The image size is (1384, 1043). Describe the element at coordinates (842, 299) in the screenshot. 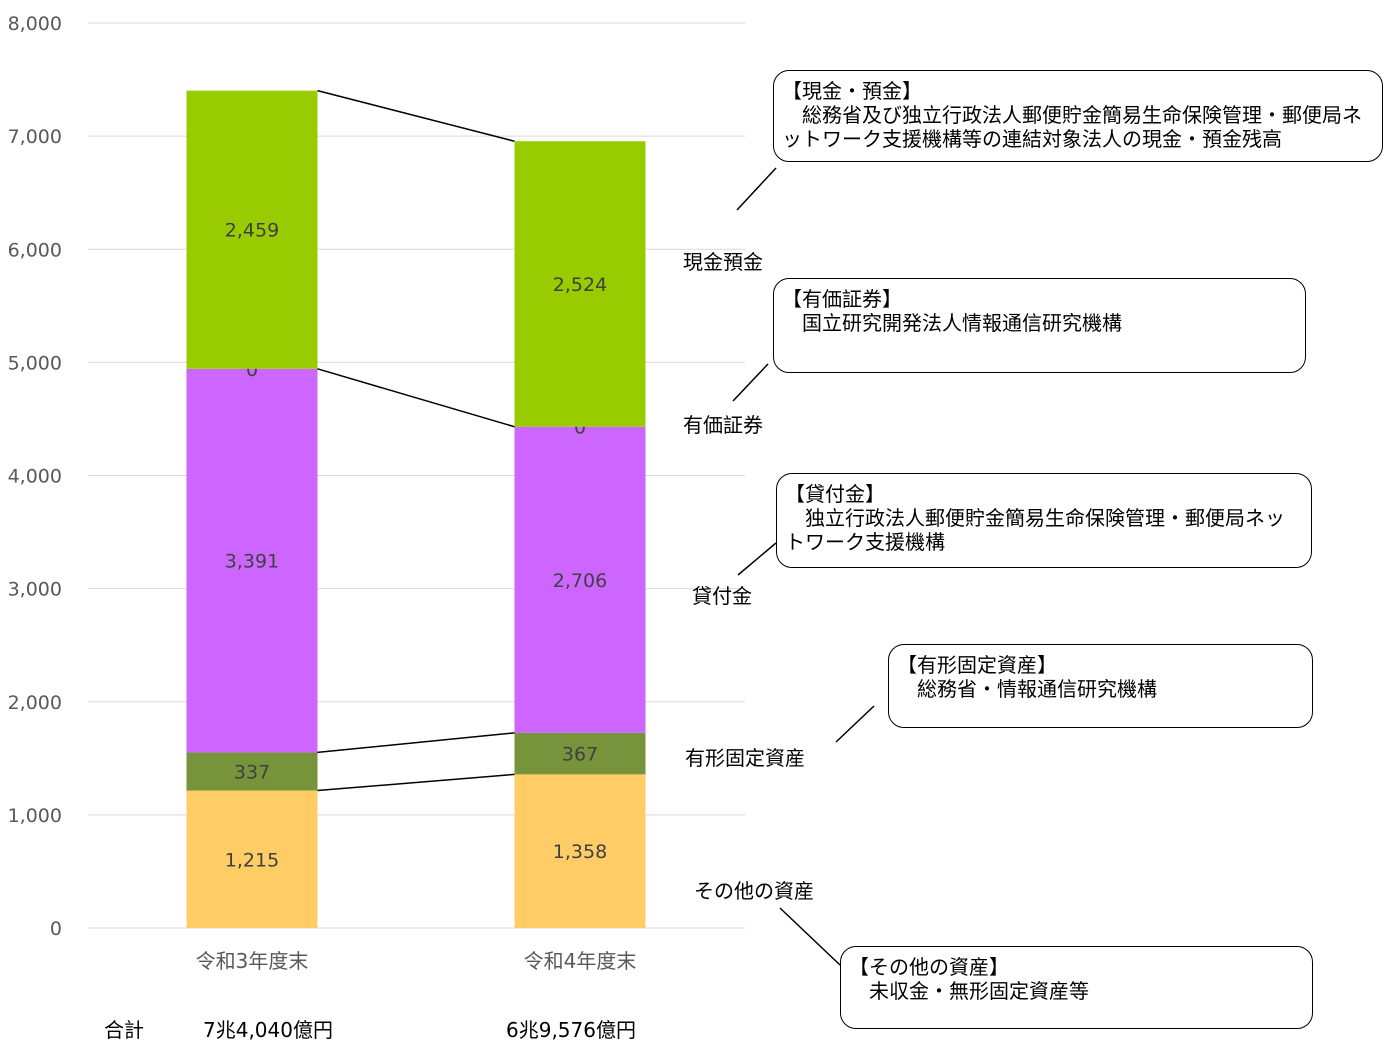

I see `callout-securities-title: 【有価証券】` at that location.